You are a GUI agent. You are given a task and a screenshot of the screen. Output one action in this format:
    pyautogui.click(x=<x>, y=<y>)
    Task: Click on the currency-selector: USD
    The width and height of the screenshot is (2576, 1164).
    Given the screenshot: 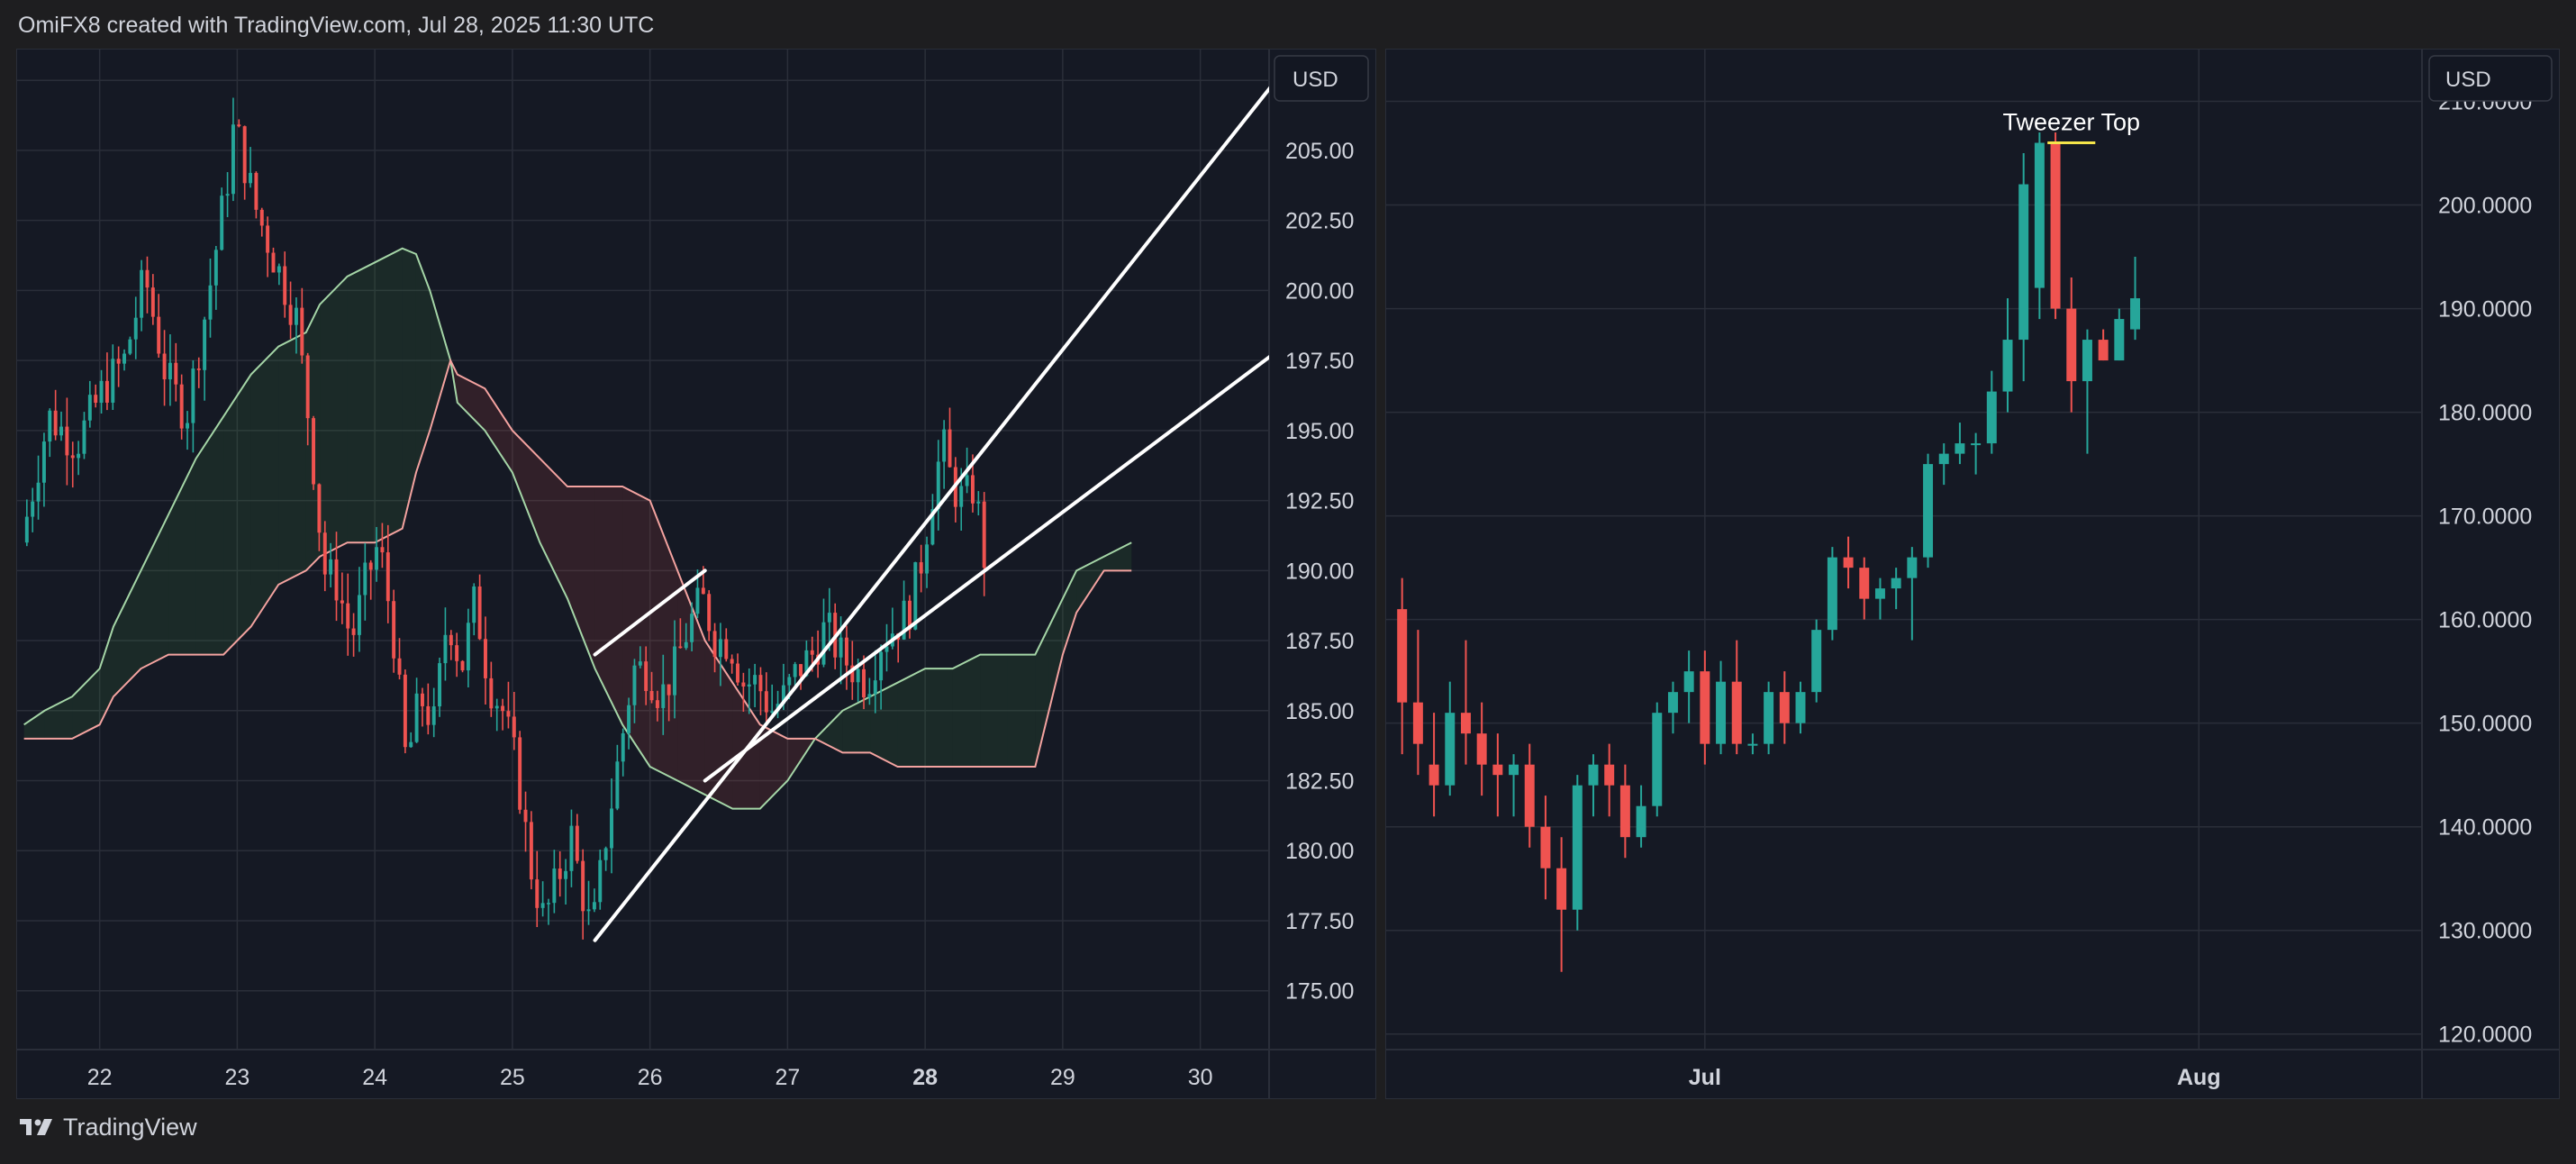 What is the action you would take?
    pyautogui.click(x=1321, y=78)
    